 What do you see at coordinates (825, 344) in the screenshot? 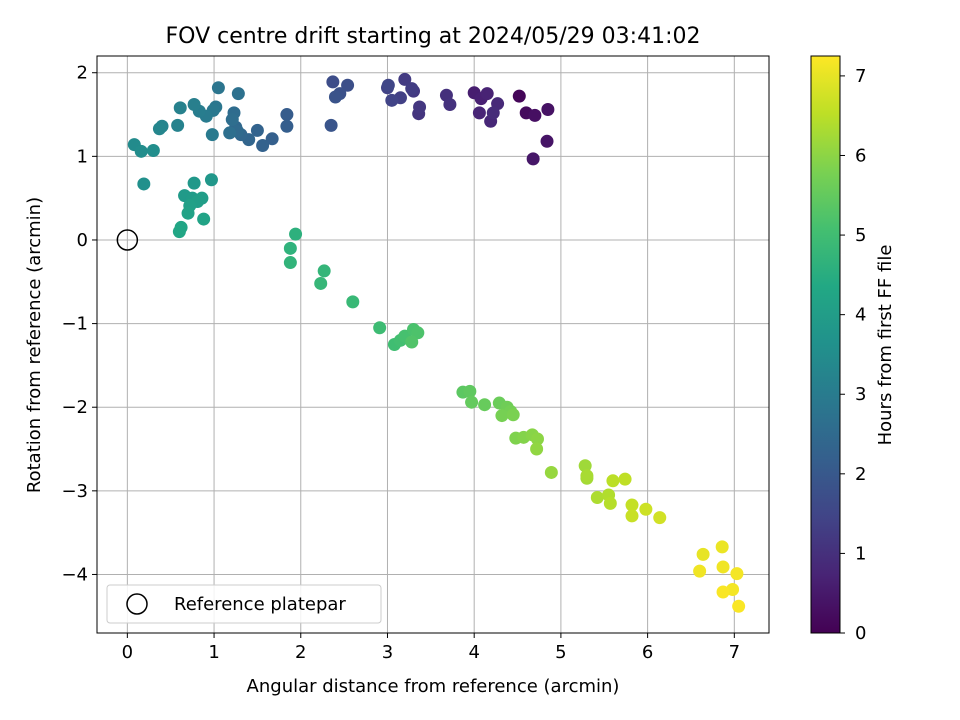
I see `colorbar-gradient` at bounding box center [825, 344].